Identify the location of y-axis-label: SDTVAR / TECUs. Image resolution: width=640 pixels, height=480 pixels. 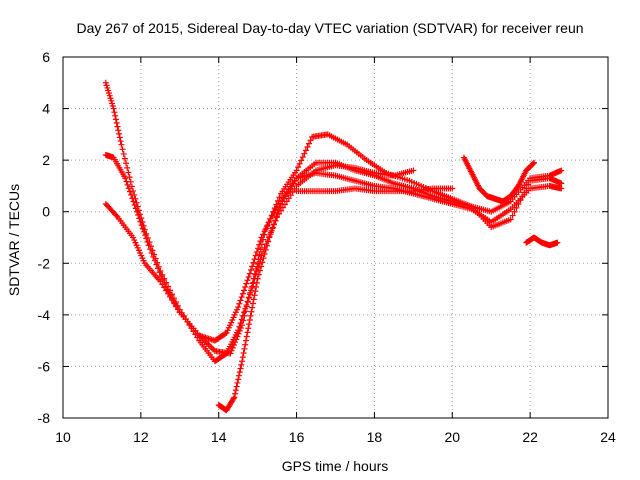
(14, 240).